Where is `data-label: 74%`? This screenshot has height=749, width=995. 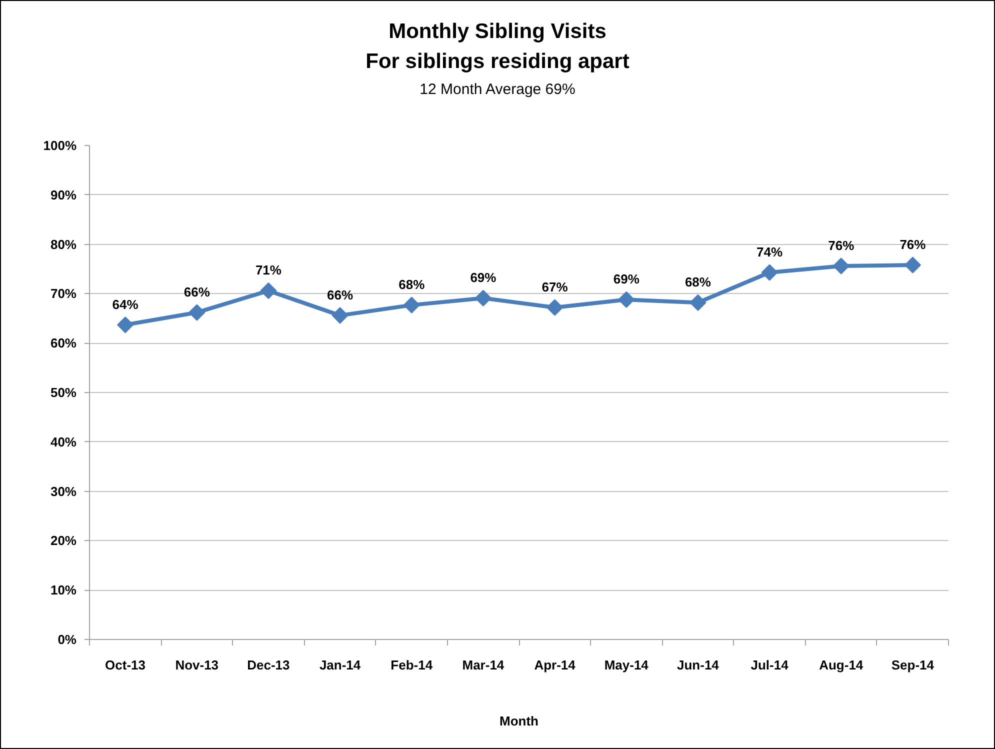
data-label: 74% is located at coordinates (769, 252).